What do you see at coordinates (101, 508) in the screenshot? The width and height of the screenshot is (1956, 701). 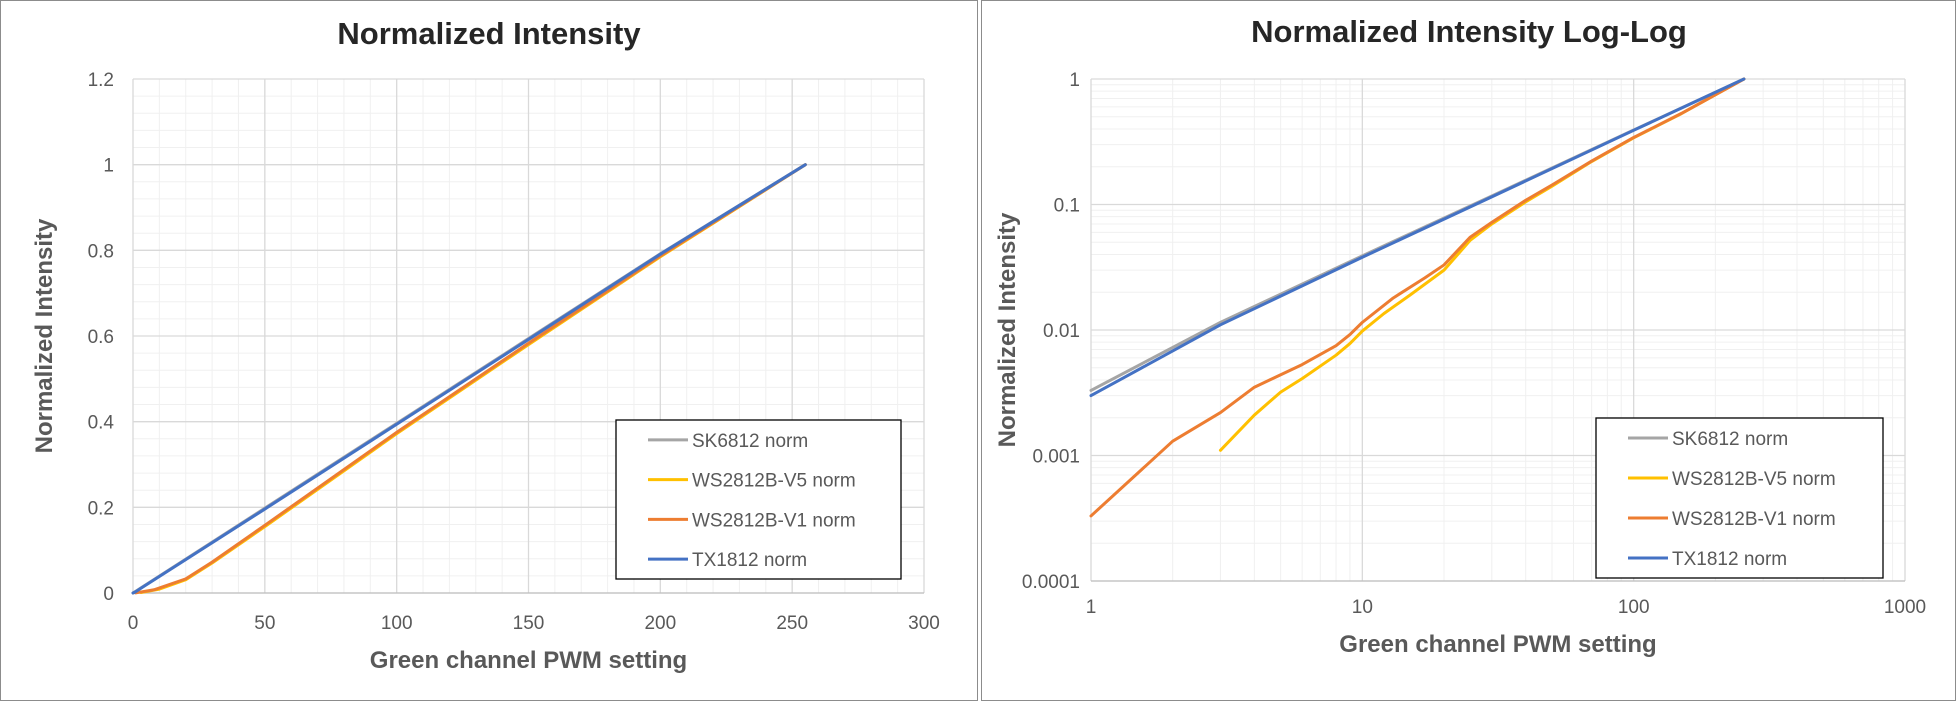 I see `y-tick-label: 0.2` at bounding box center [101, 508].